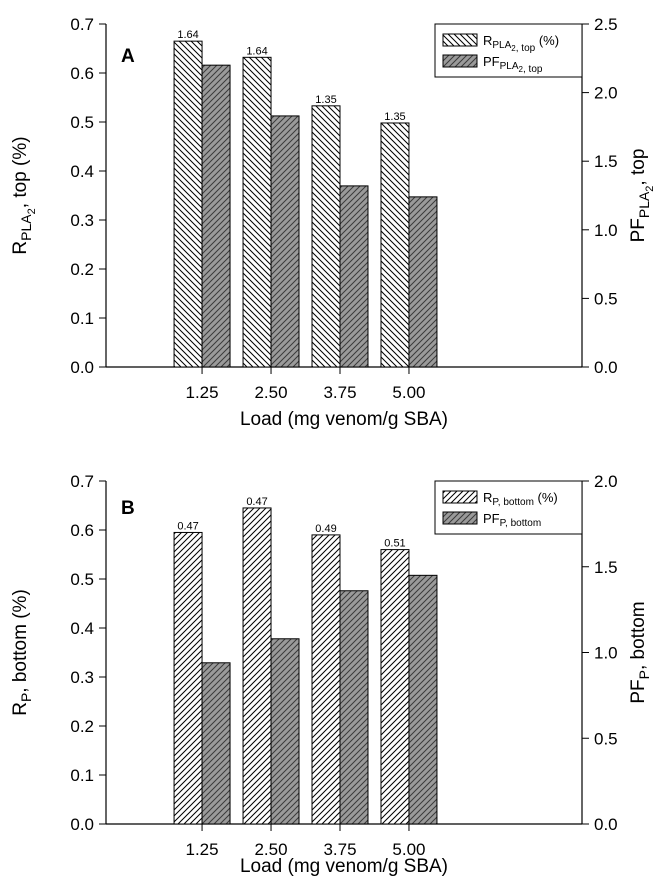  What do you see at coordinates (642, 196) in the screenshot?
I see `y-axis-right-title: PFPLA2, top` at bounding box center [642, 196].